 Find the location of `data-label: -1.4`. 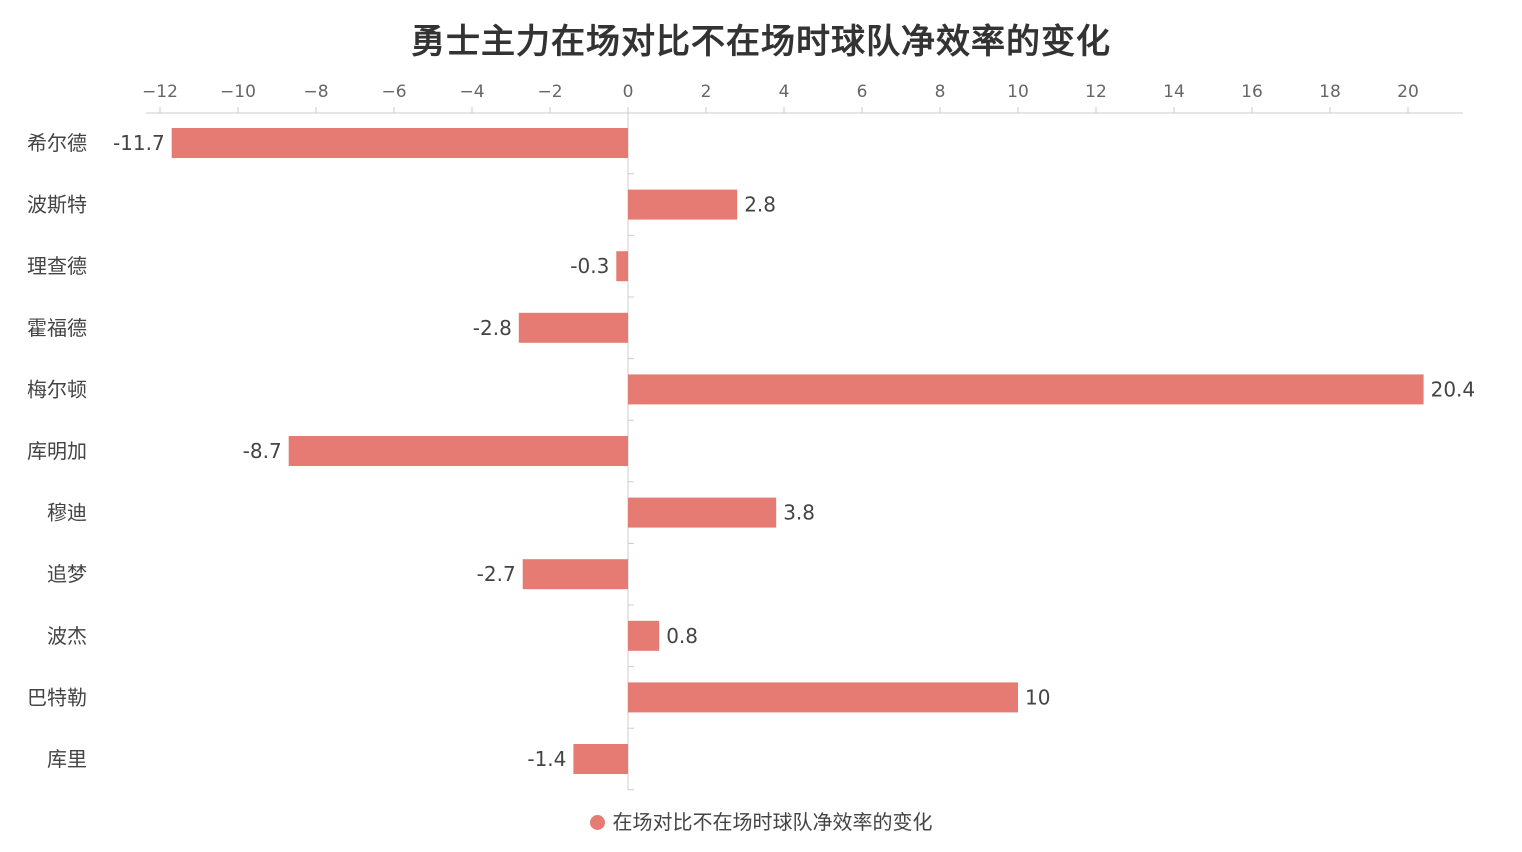

data-label: -1.4 is located at coordinates (546, 759).